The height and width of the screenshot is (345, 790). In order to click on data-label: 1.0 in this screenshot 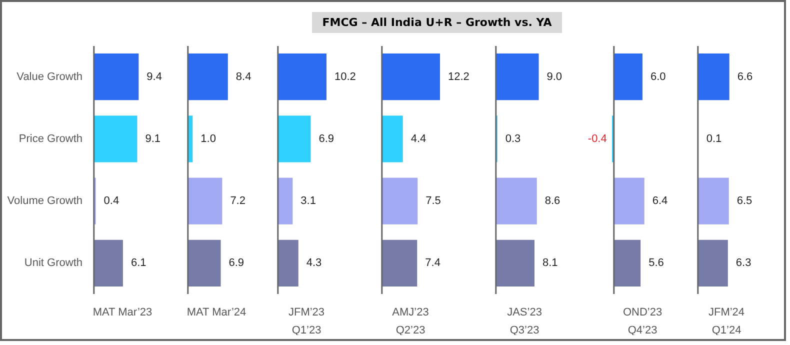, I will do `click(208, 138)`.